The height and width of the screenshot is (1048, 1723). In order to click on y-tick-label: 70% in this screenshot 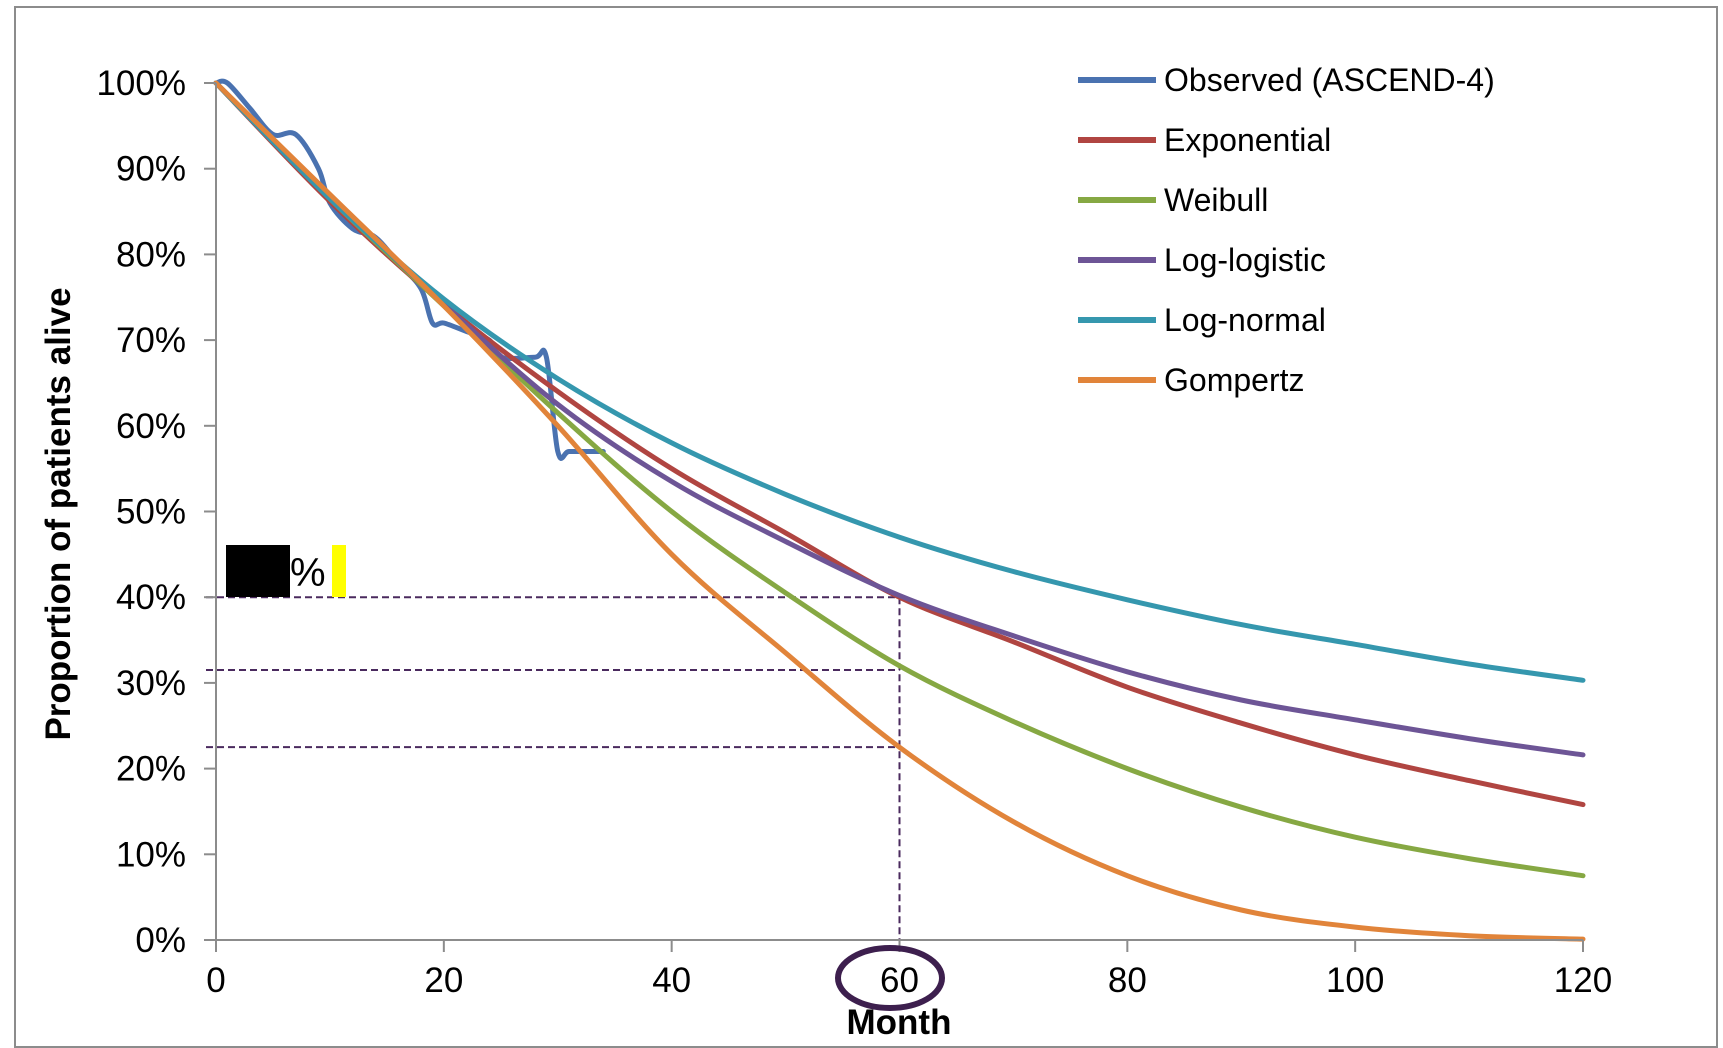, I will do `click(151, 340)`.